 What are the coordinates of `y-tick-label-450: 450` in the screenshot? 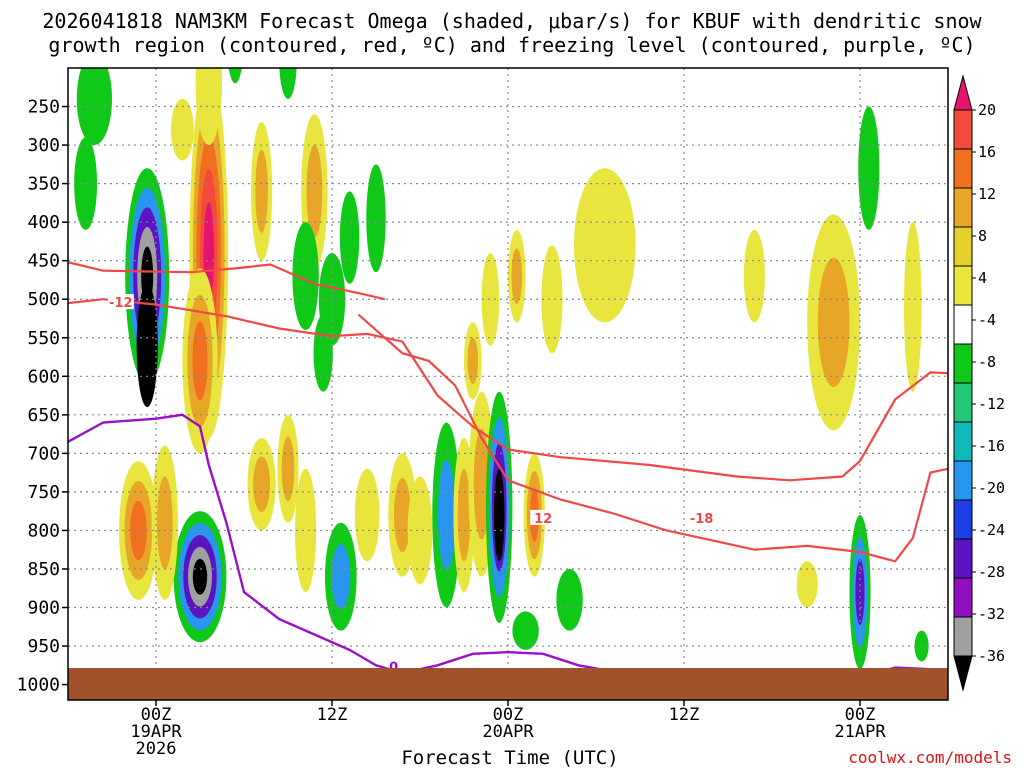 It's located at (43, 261).